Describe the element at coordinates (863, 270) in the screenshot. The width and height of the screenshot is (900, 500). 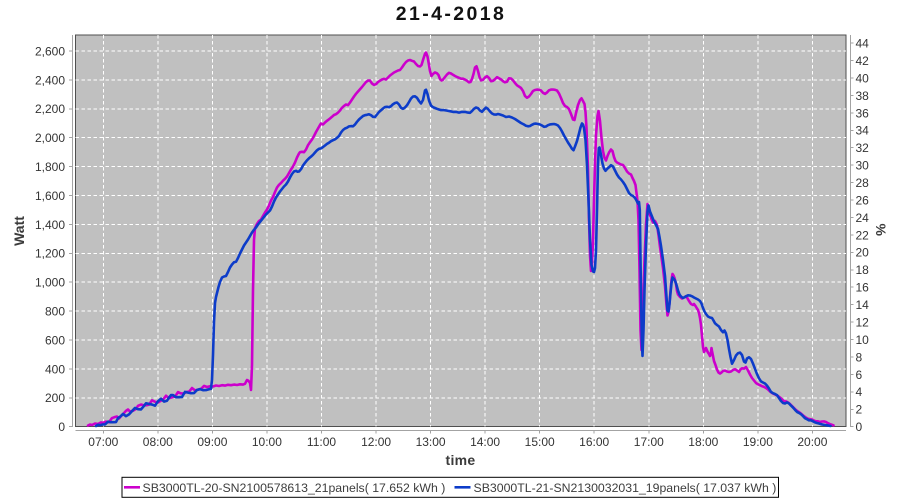
I see `svg-text: 18` at that location.